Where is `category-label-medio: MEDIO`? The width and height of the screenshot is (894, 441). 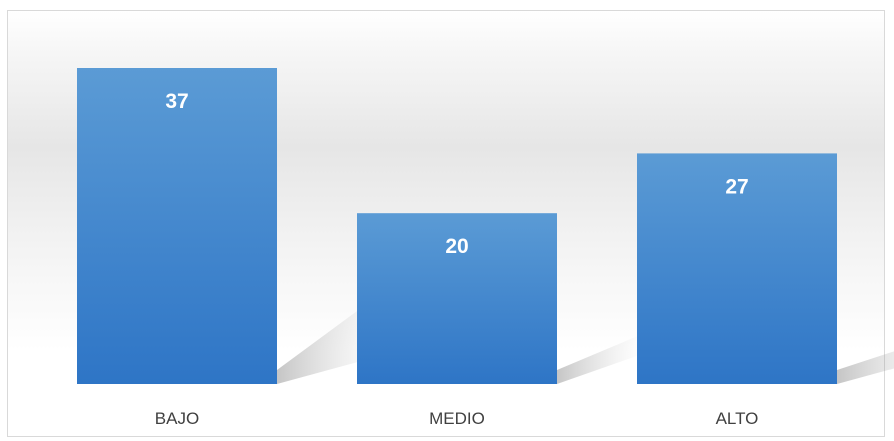 category-label-medio: MEDIO is located at coordinates (457, 418).